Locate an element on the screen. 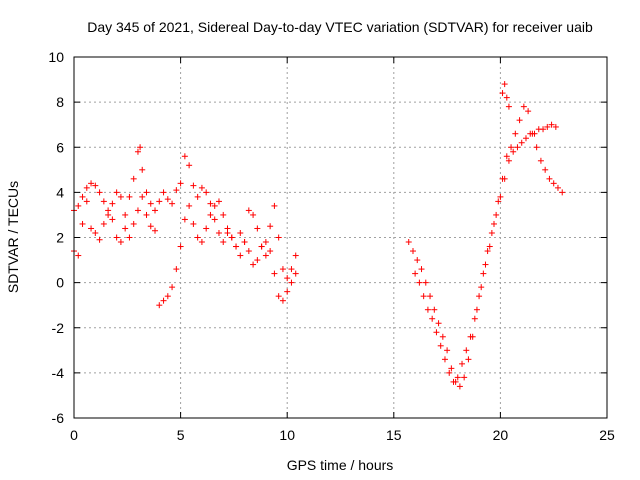 The width and height of the screenshot is (640, 480). x-tick-label: 20 is located at coordinates (501, 435).